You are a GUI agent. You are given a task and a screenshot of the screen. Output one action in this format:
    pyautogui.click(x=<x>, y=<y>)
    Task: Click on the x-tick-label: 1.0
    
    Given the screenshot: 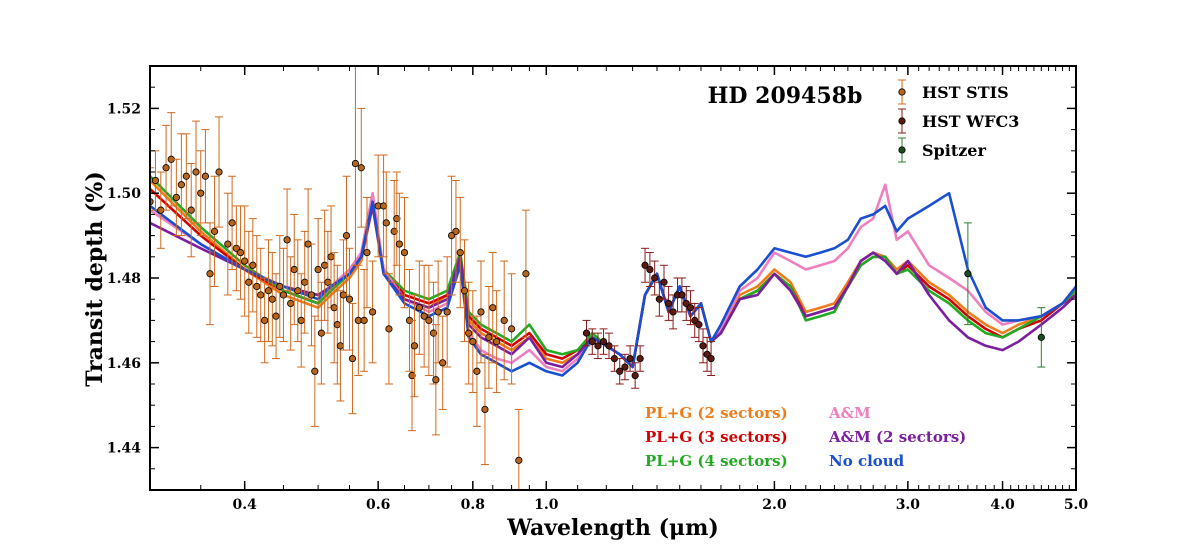 What is the action you would take?
    pyautogui.click(x=546, y=505)
    